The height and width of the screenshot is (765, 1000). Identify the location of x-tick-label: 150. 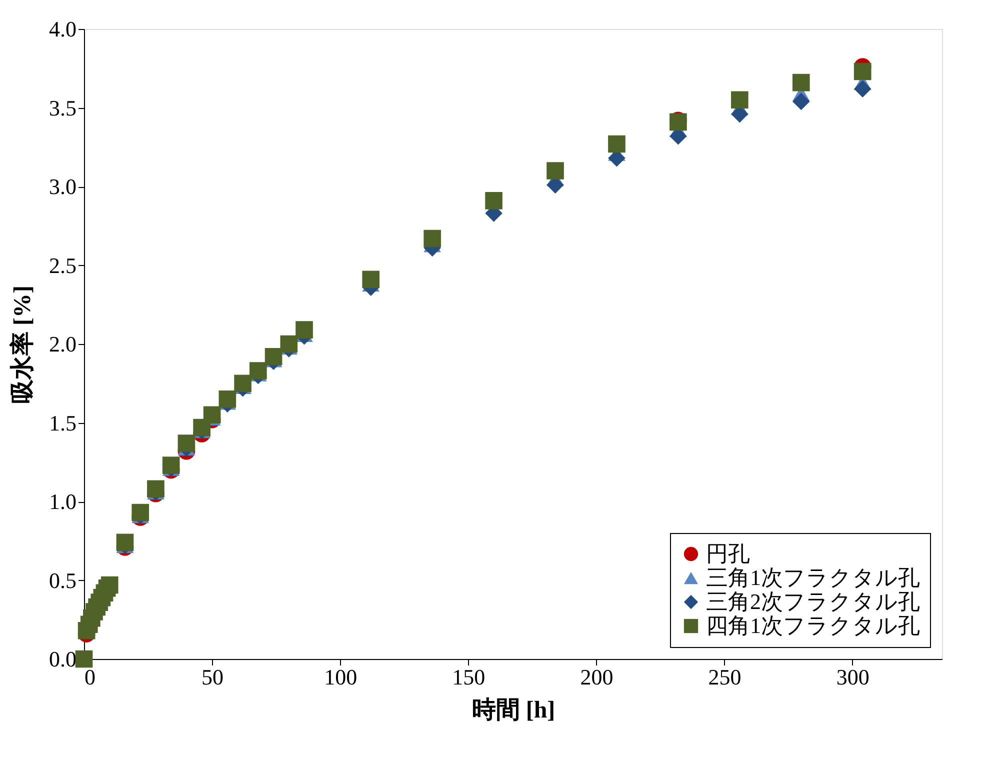
(469, 677).